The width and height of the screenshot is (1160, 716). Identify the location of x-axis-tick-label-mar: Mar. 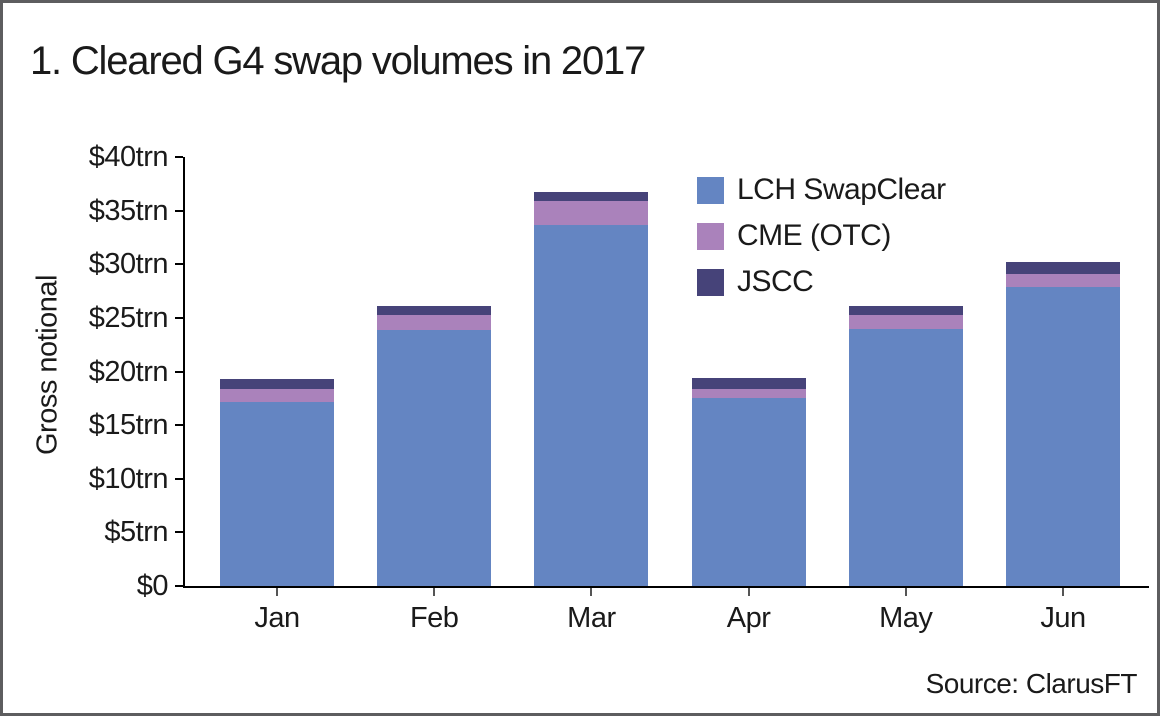
(591, 618).